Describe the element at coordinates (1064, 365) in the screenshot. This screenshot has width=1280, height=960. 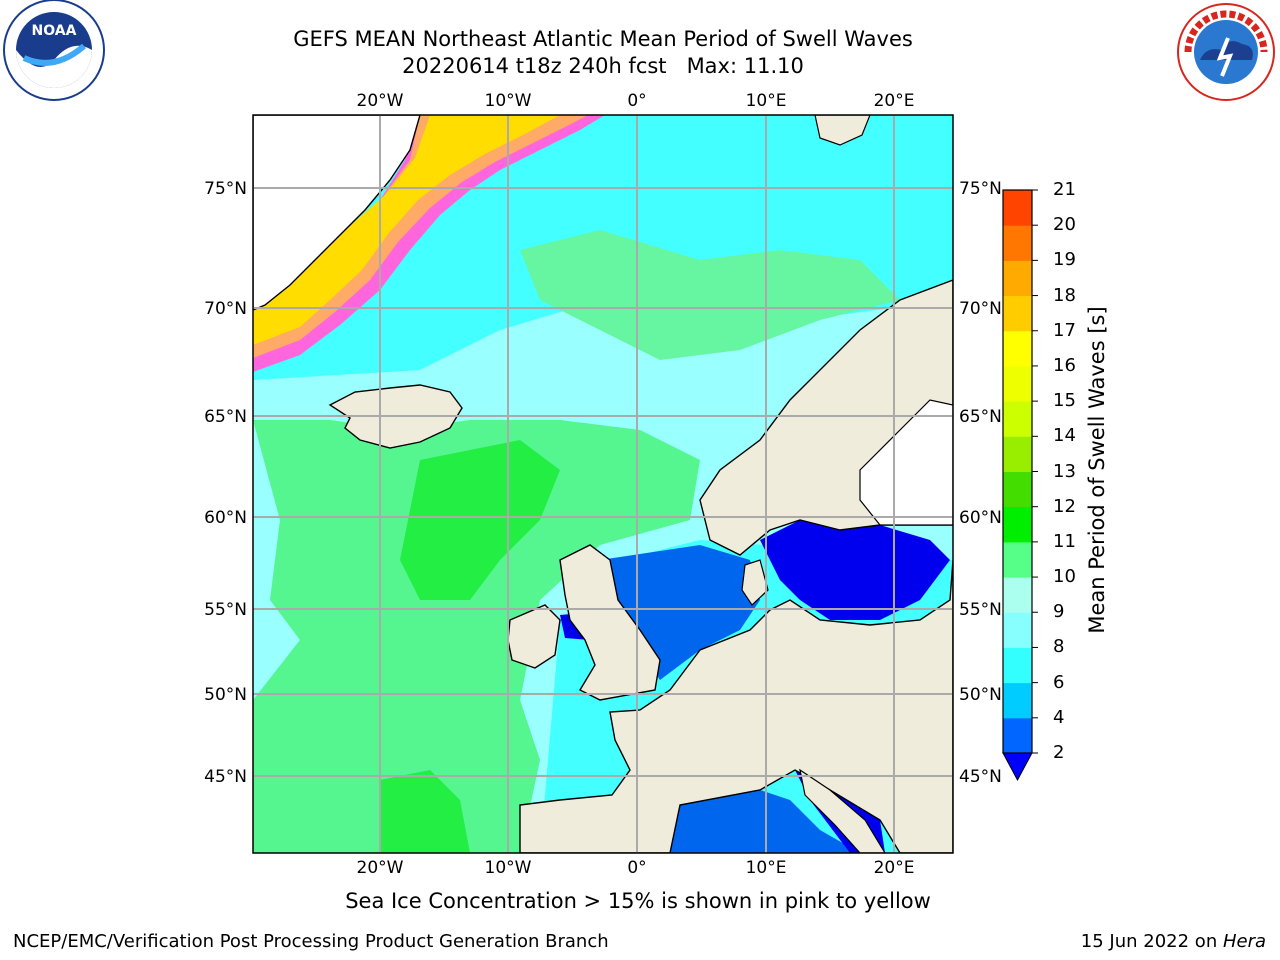
I see `colorbar-tick-label: 16` at that location.